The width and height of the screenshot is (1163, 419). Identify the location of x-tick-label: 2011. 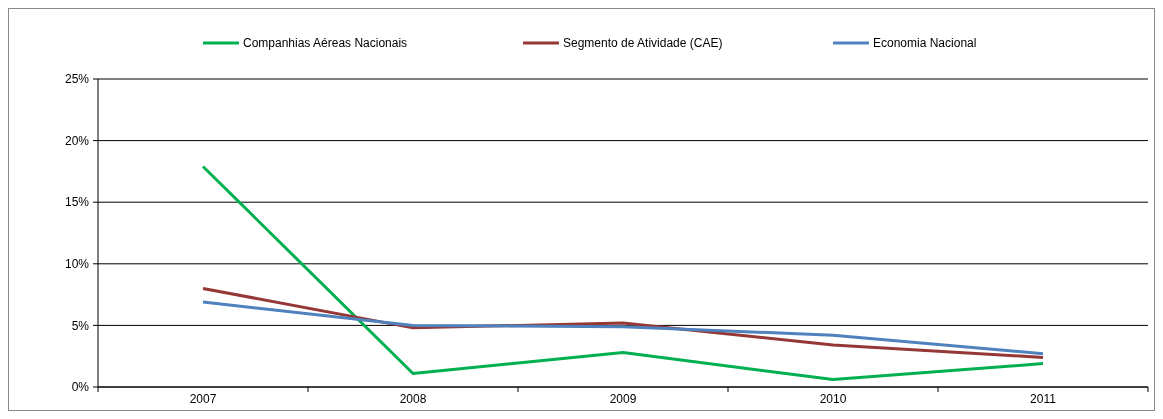
(1043, 399).